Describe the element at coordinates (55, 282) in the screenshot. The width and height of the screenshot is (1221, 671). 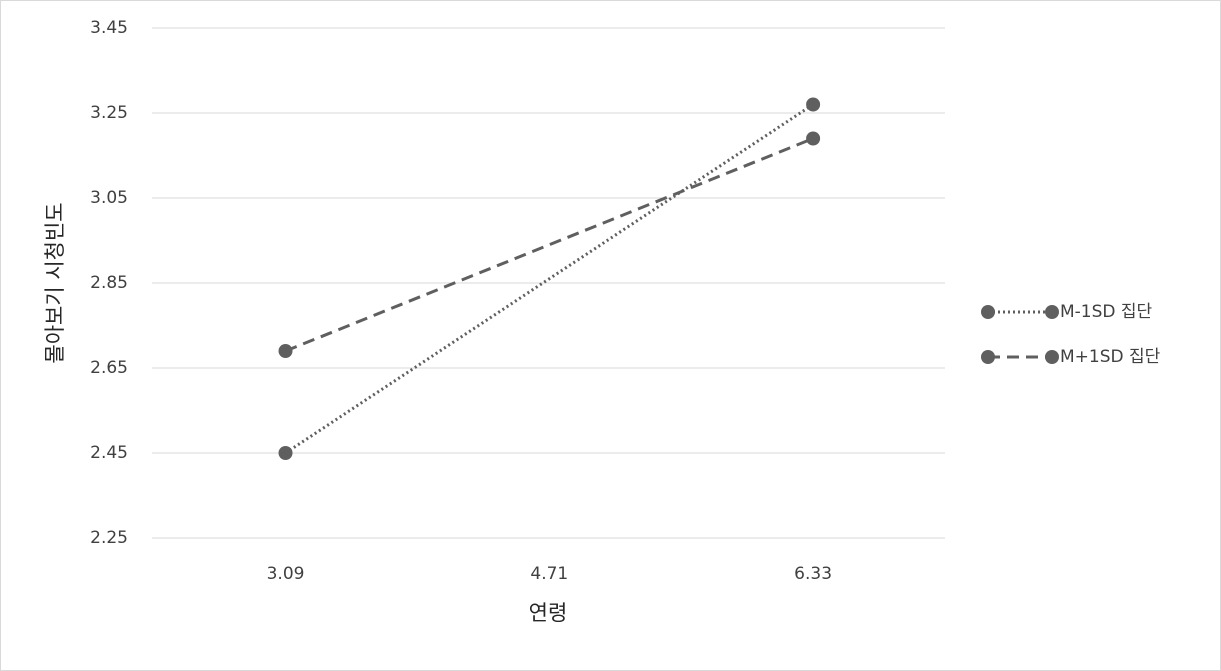
I see `y-axis-title: 몰아보기 시청빈도` at that location.